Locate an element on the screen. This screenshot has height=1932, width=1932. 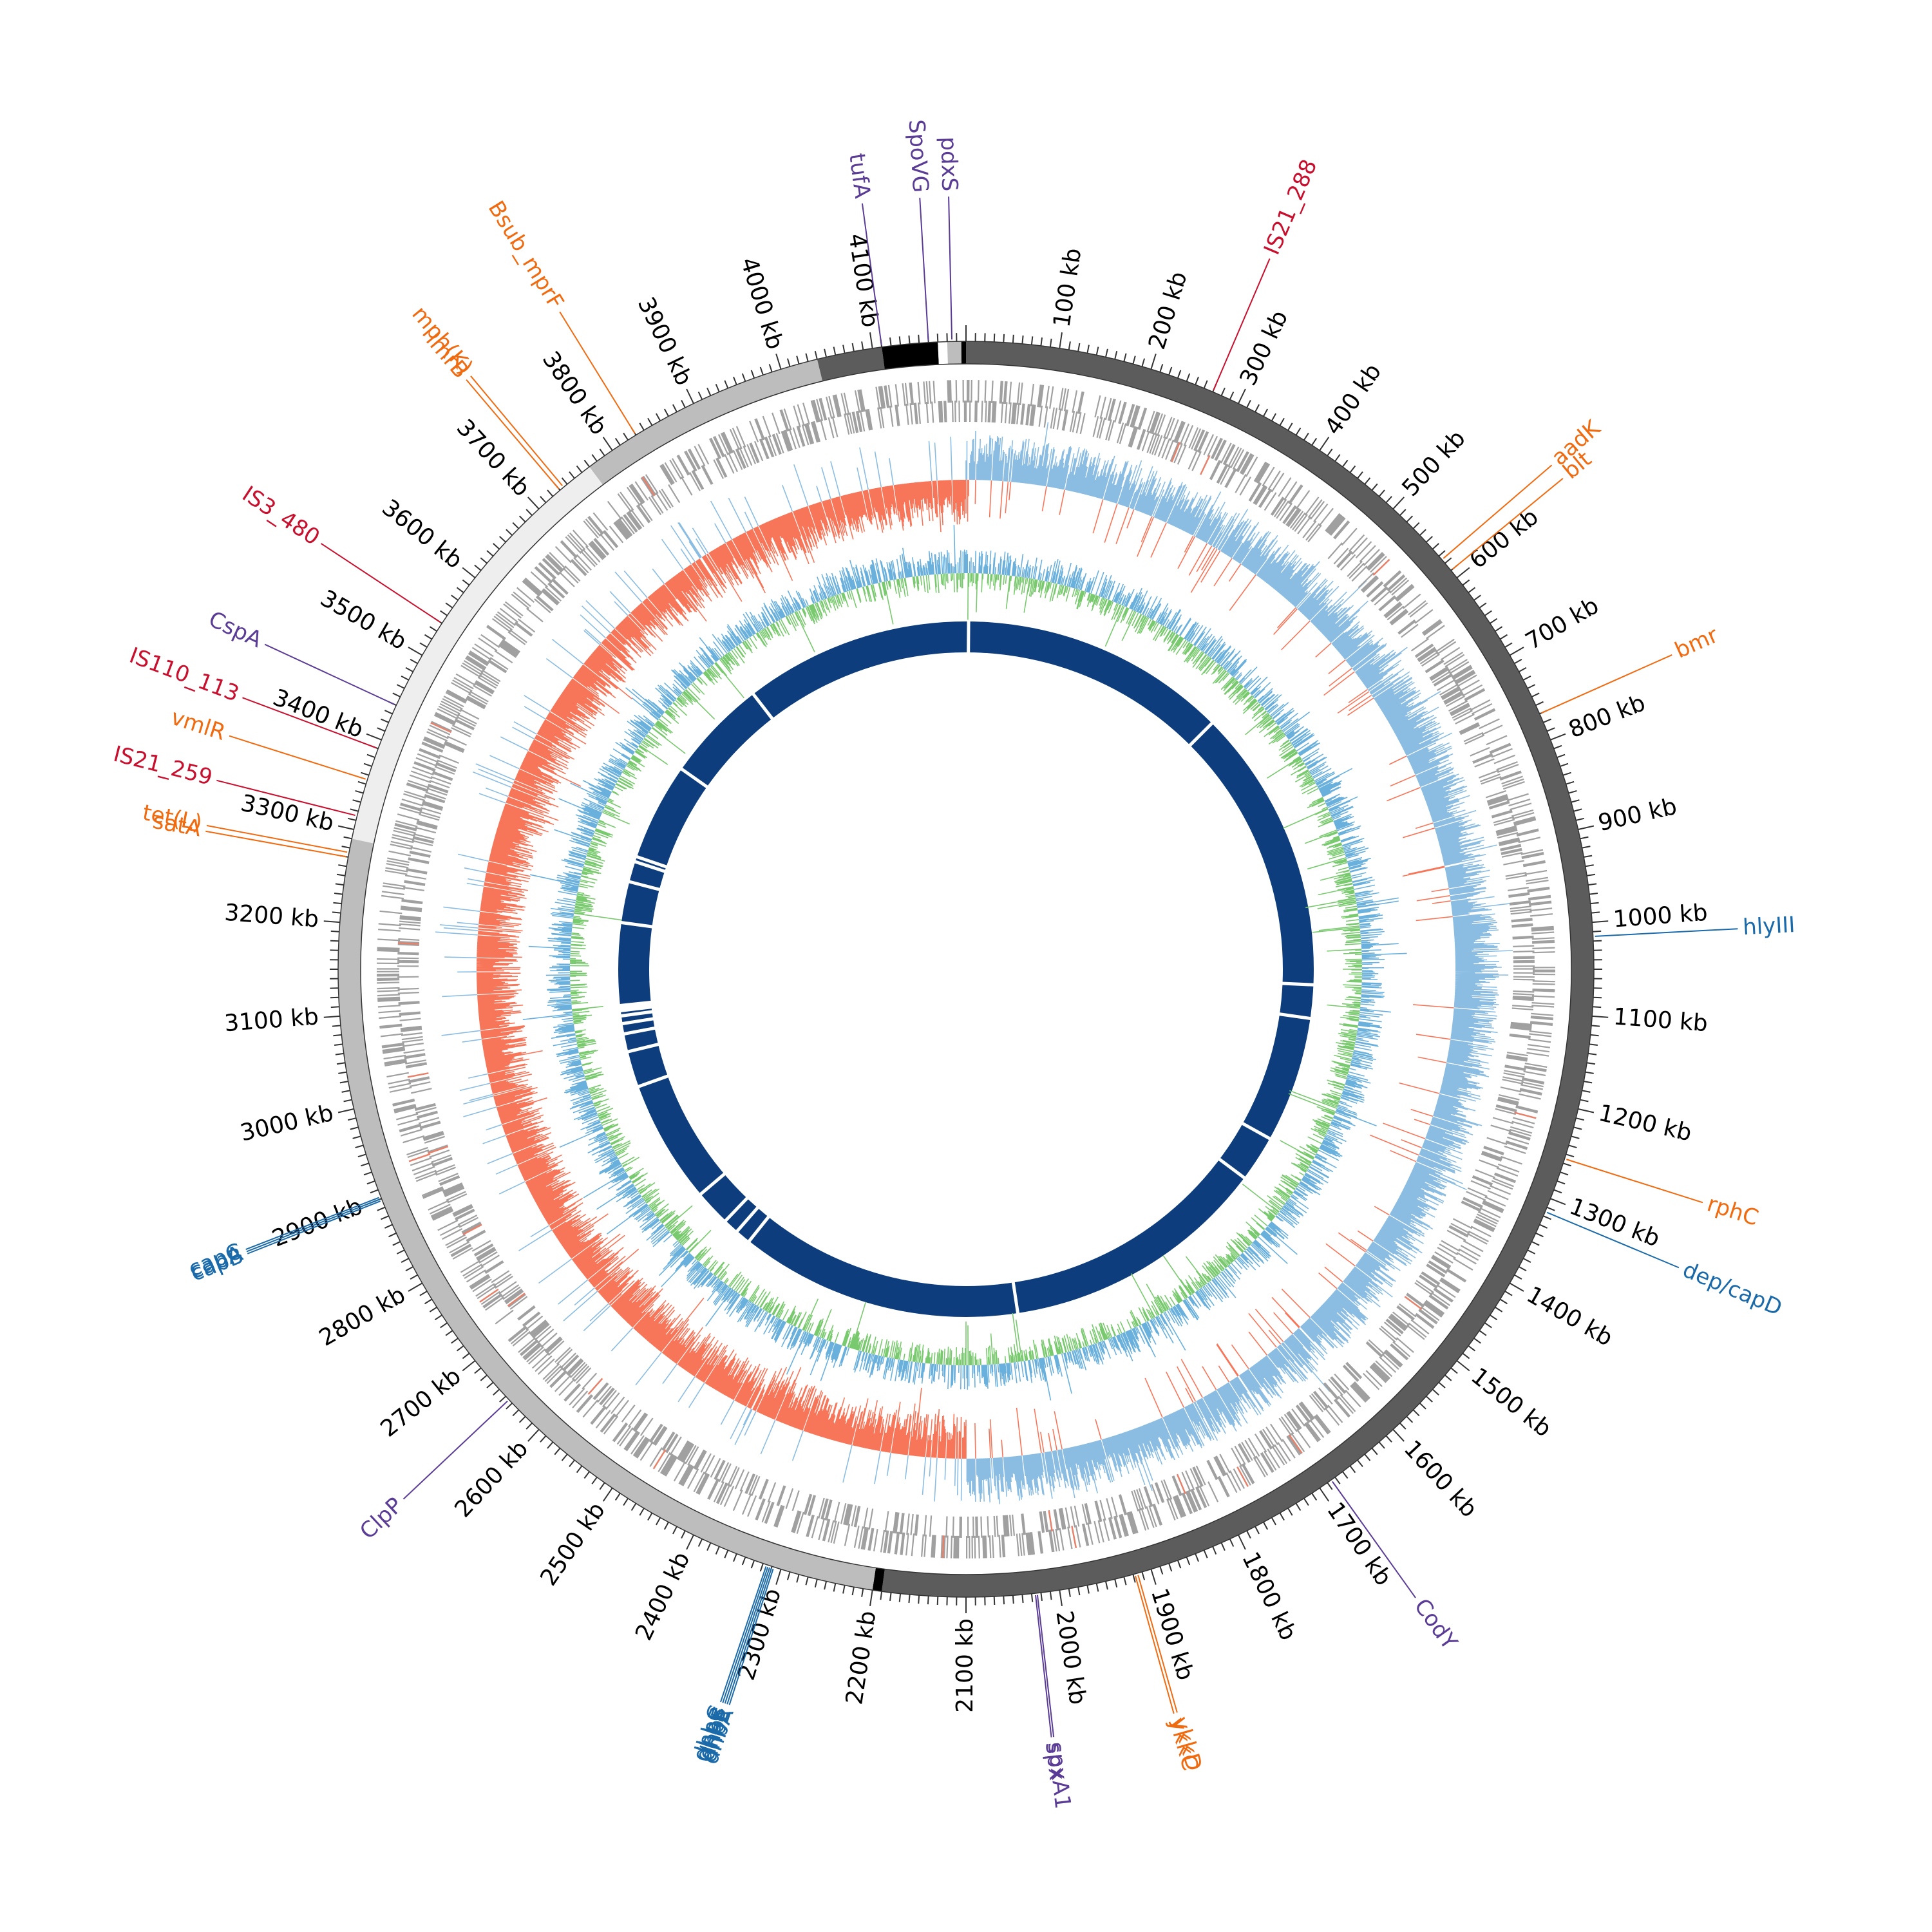
tick-label-2800: 2800 kb is located at coordinates (363, 1317).